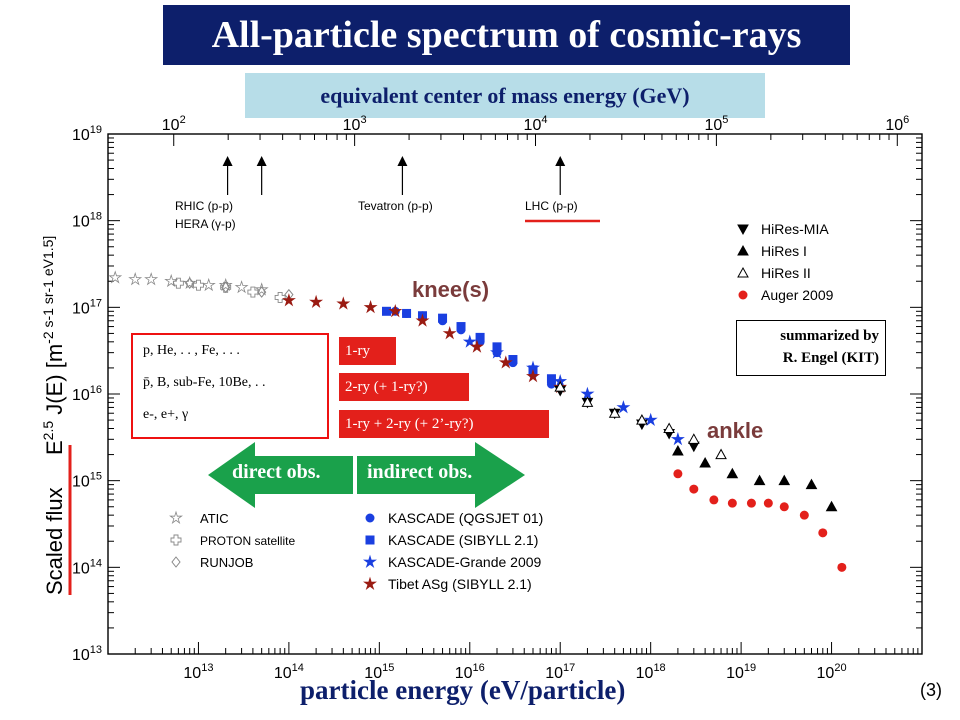  I want to click on series-hires-i, so click(755, 478).